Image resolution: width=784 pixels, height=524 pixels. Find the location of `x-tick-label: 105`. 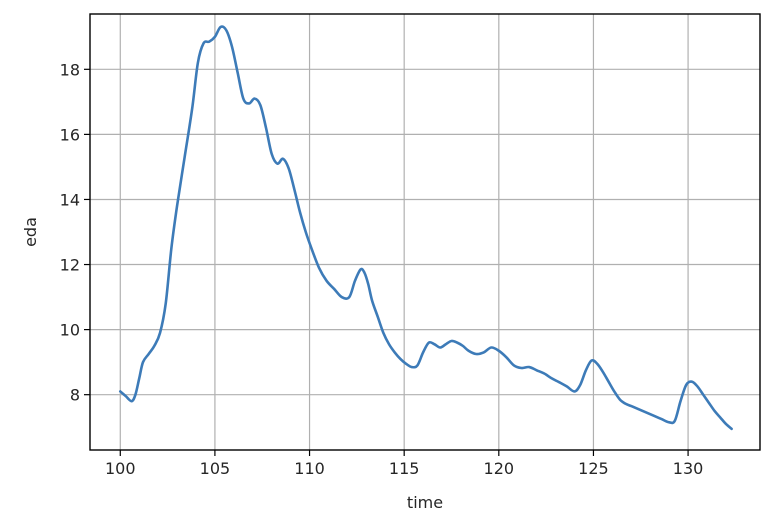

x-tick-label: 105 is located at coordinates (215, 468).